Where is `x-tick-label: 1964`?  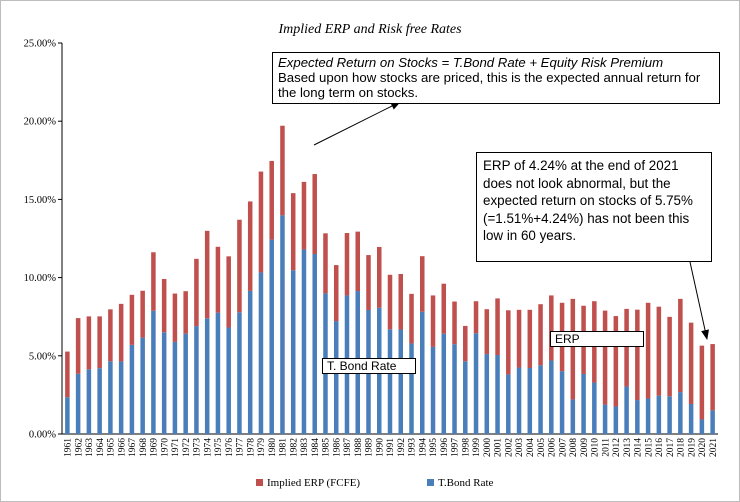 x-tick-label: 1964 is located at coordinates (101, 447).